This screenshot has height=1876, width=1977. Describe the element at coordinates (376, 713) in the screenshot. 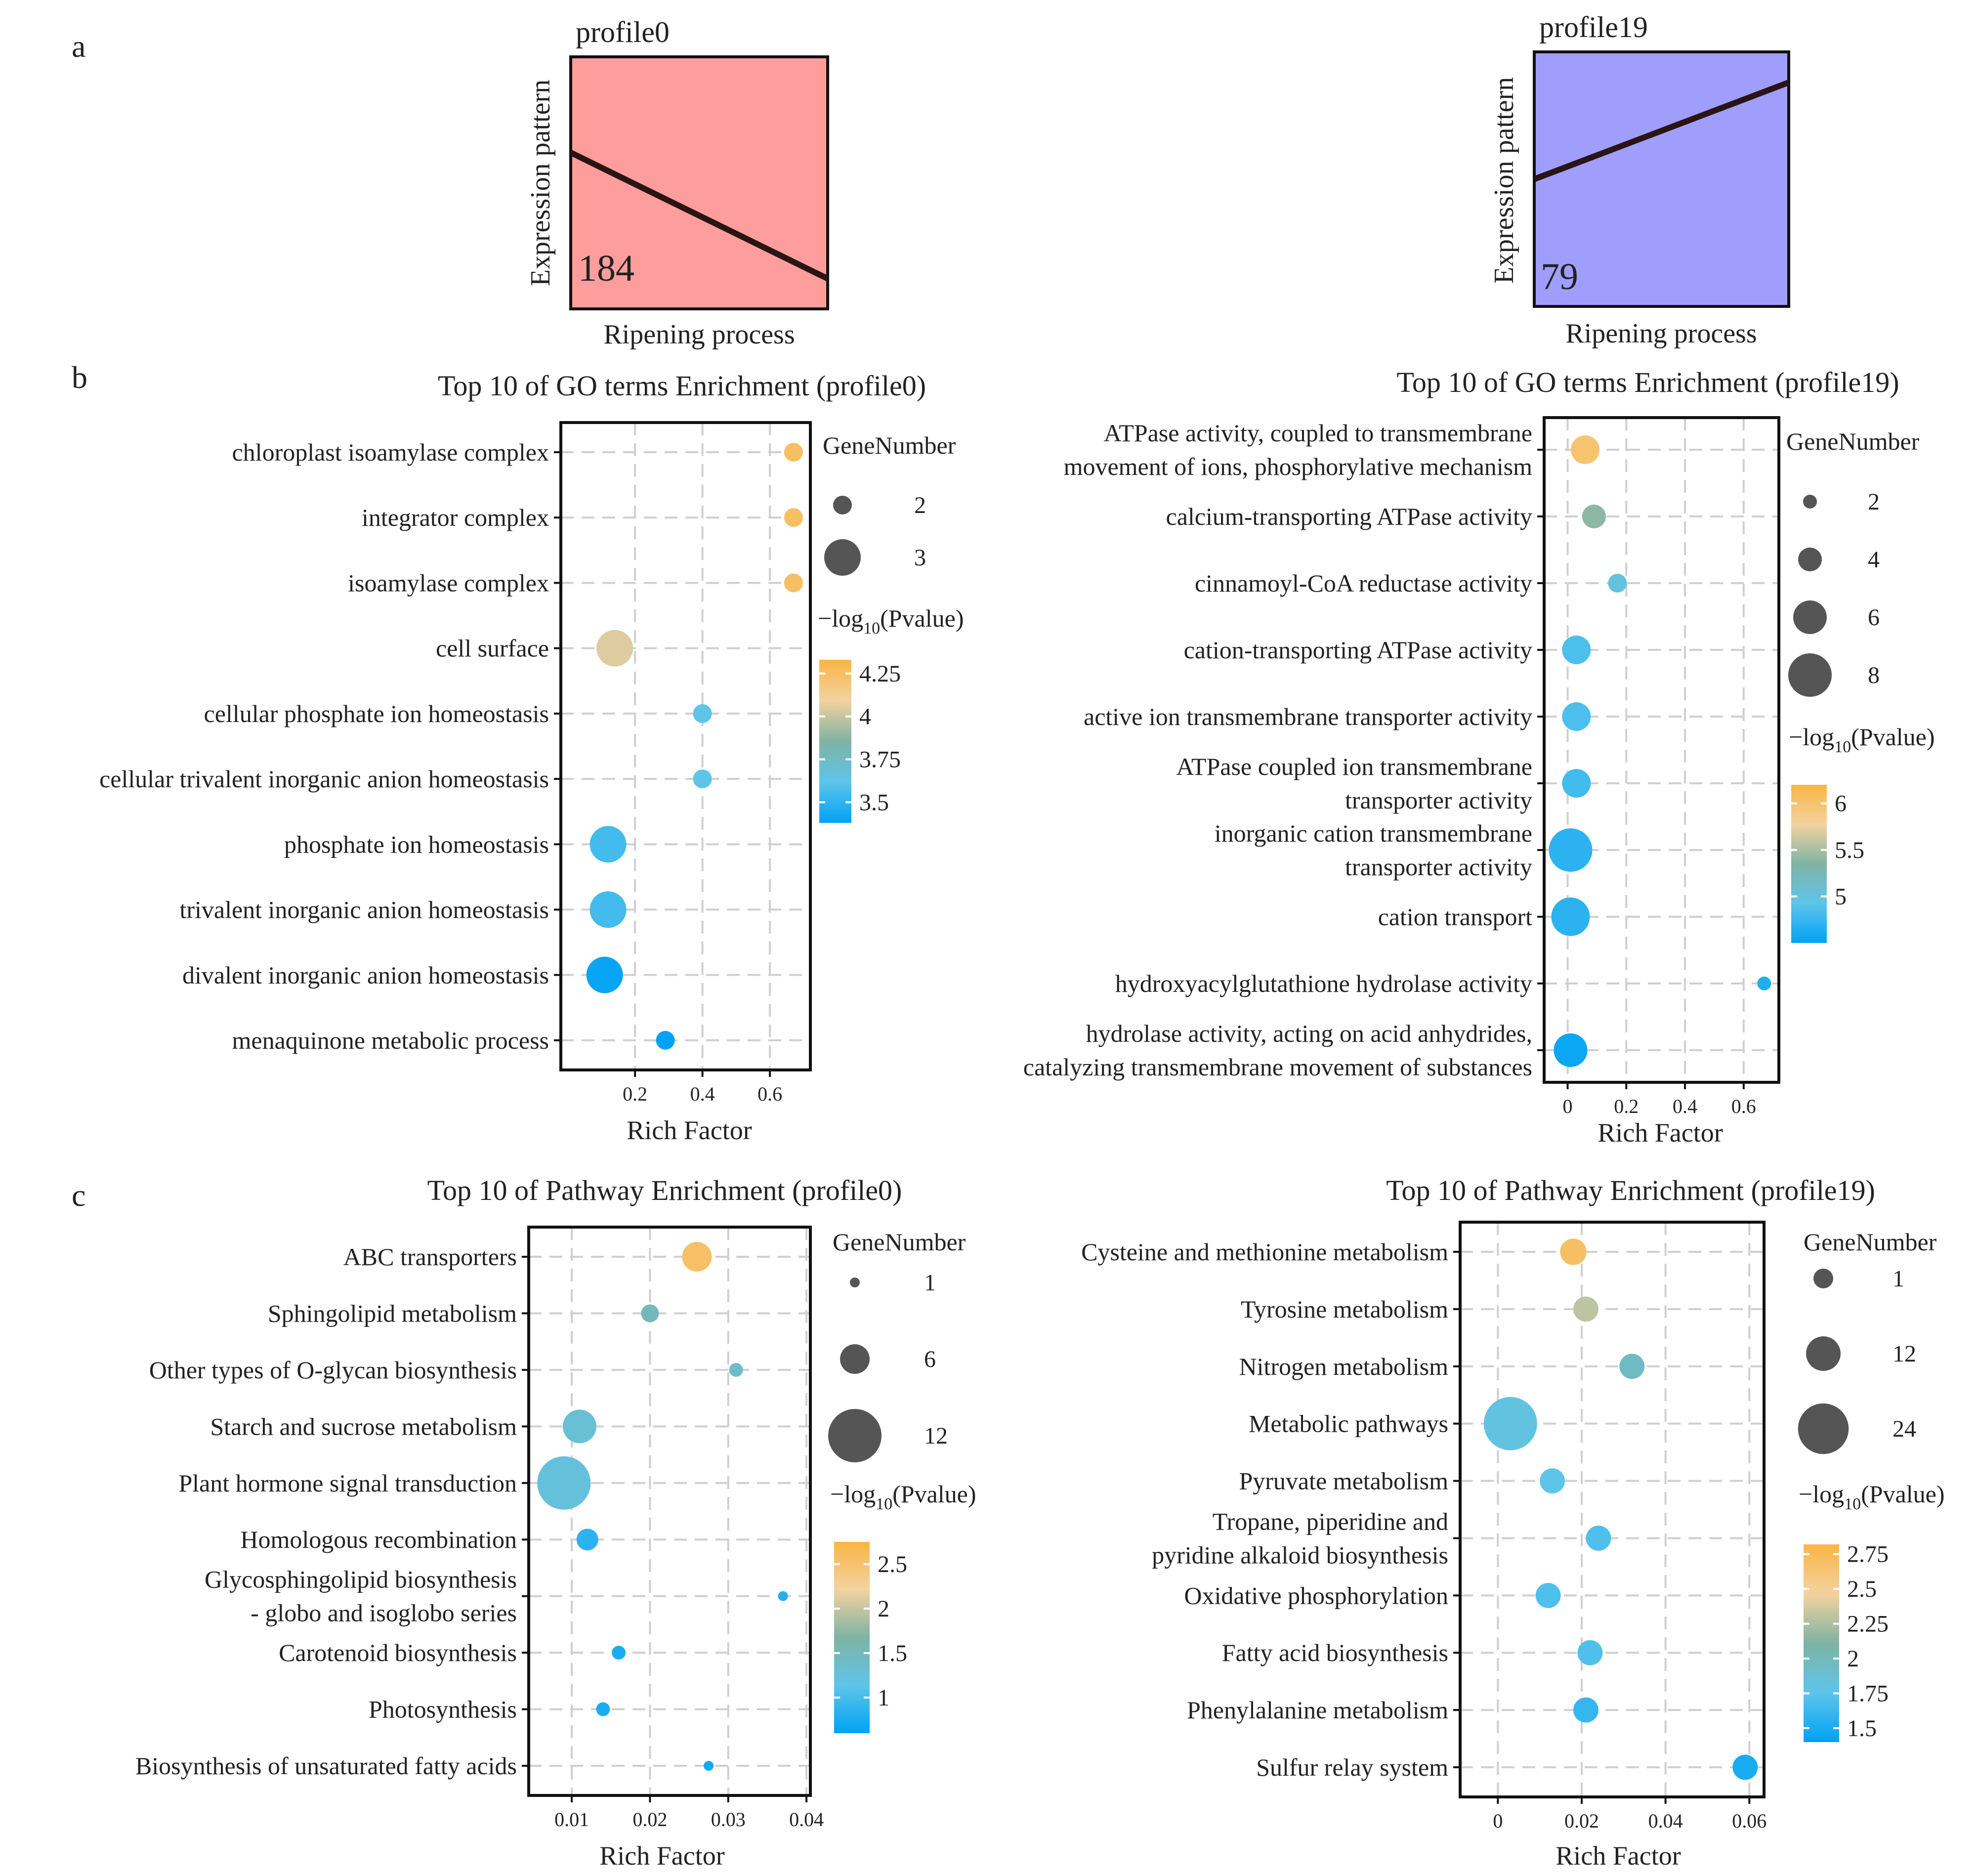

I see `term-label: cellular phosphate ion homeostasis` at that location.